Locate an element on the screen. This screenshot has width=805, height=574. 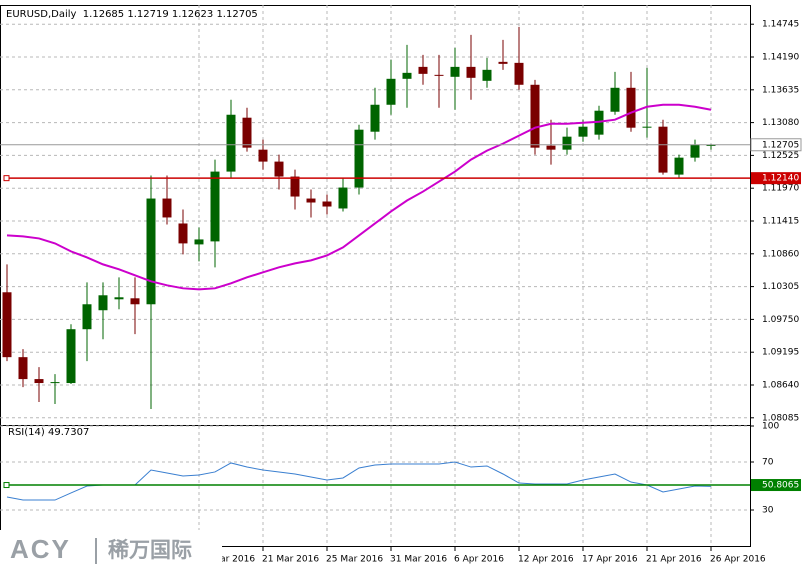
y-tick-label: 1.08640 is located at coordinates (780, 385).